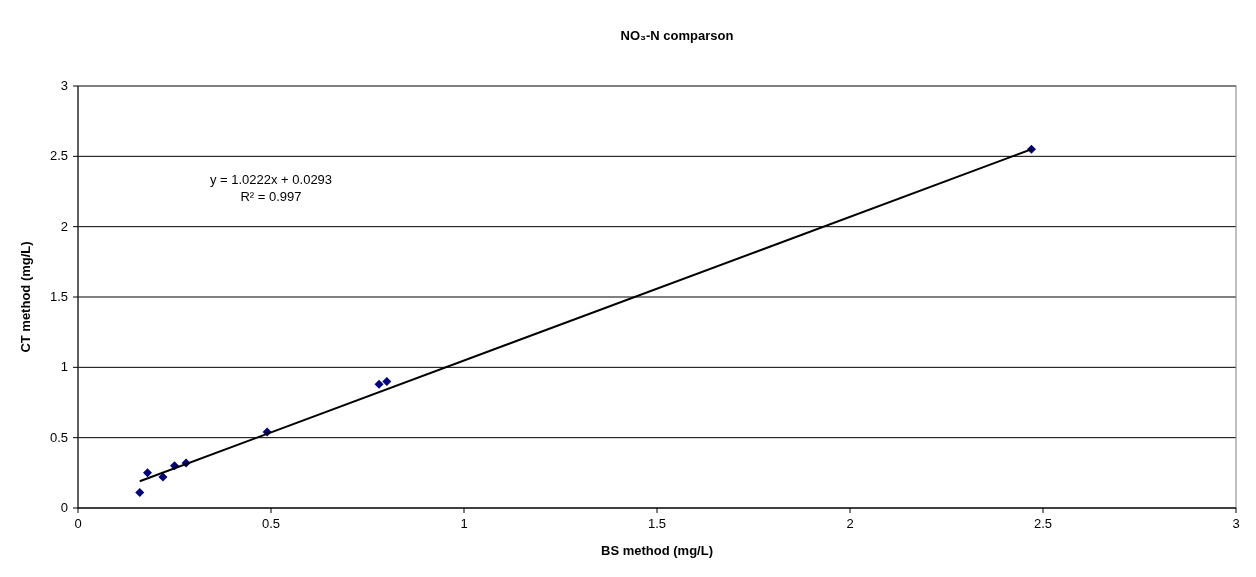 The height and width of the screenshot is (577, 1256). I want to click on y-tick-label: 1.5, so click(58, 296).